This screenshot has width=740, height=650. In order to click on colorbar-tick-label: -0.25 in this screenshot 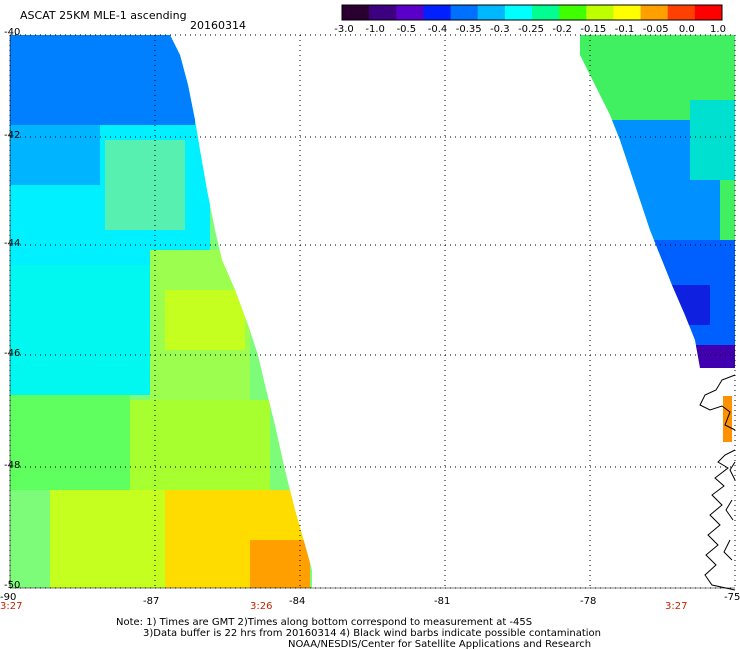, I will do `click(531, 29)`.